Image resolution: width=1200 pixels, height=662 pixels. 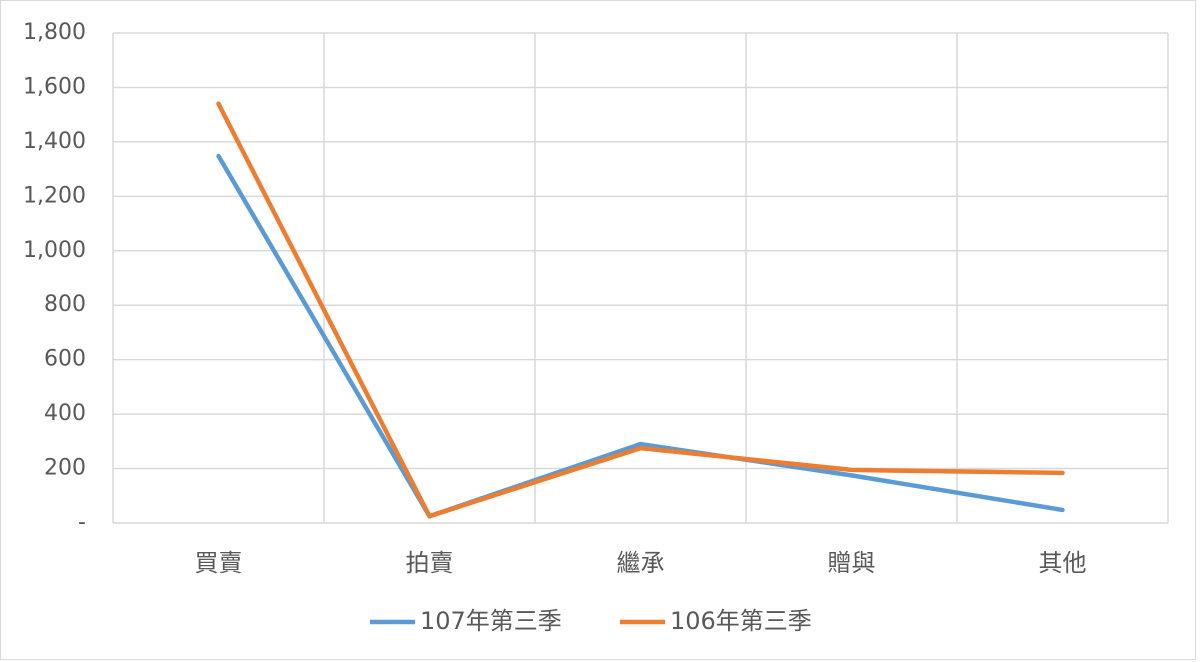 I want to click on y-tick-label: 1,200, so click(x=54, y=195).